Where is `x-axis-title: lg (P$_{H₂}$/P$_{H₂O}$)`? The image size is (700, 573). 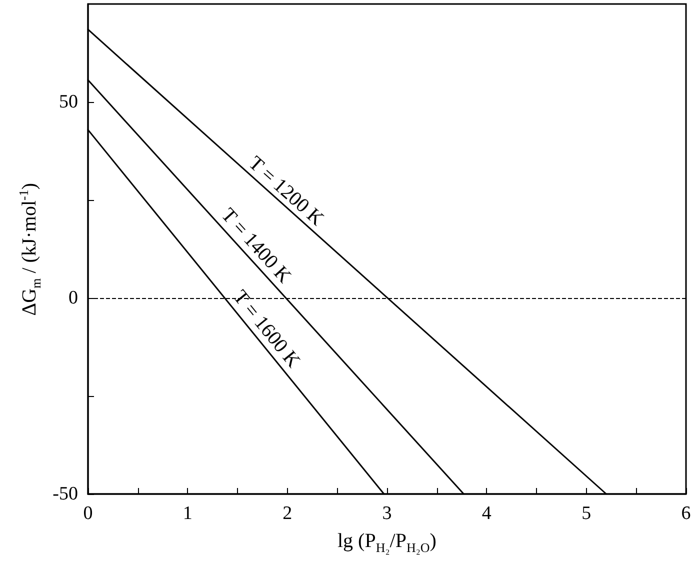 x-axis-title: lg (P$_{H₂}$/P$_{H₂O}$) is located at coordinates (387, 543).